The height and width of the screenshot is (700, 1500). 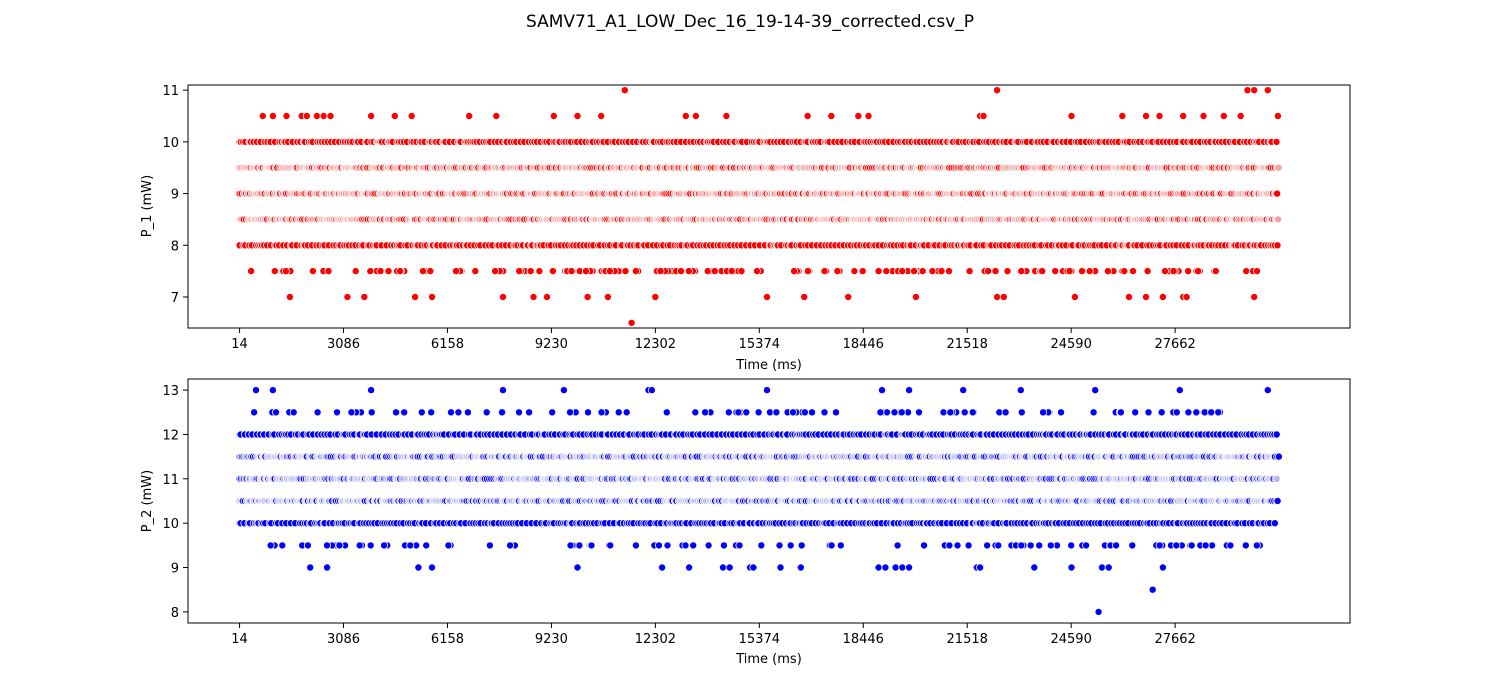 I want to click on y-tick-label: 9, so click(x=175, y=195).